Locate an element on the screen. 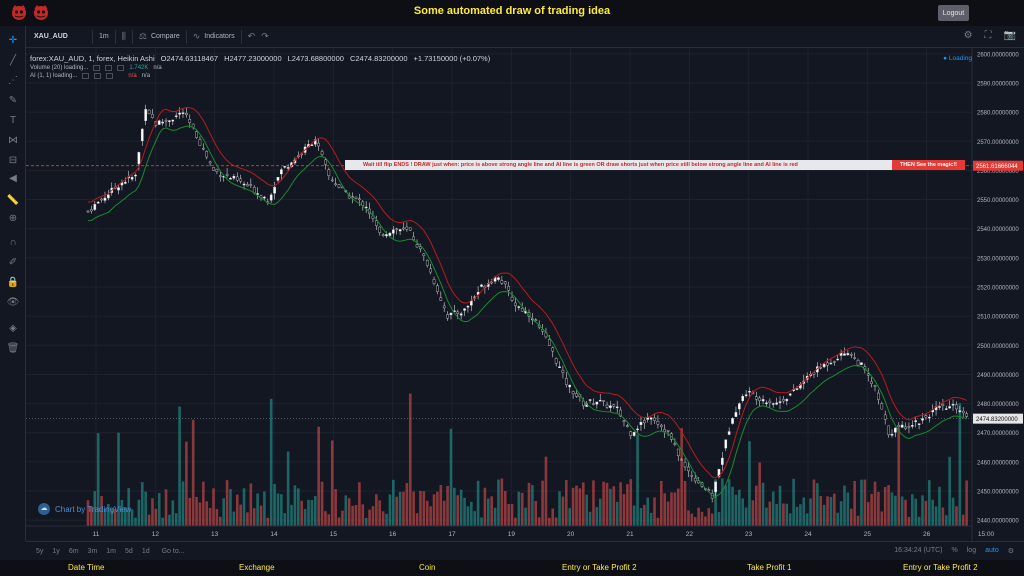 The image size is (1024, 576). auto-toggle: auto is located at coordinates (992, 550).